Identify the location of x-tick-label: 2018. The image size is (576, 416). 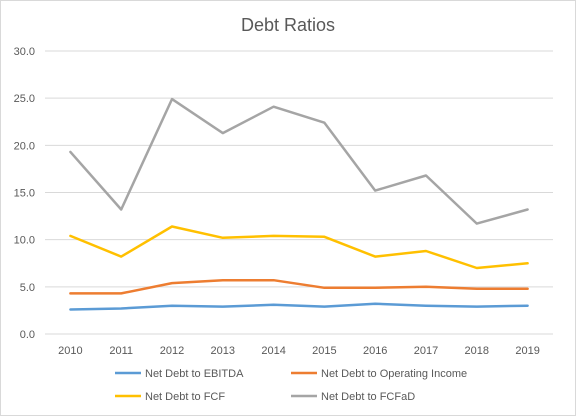
(477, 351).